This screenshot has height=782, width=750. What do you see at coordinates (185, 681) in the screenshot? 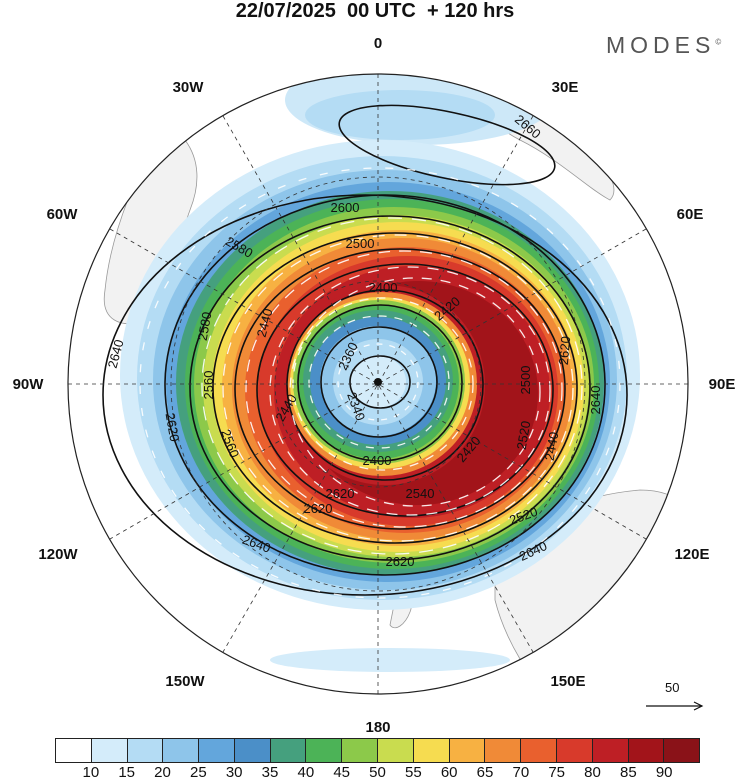
I see `lon-label-150w: 150W` at bounding box center [185, 681].